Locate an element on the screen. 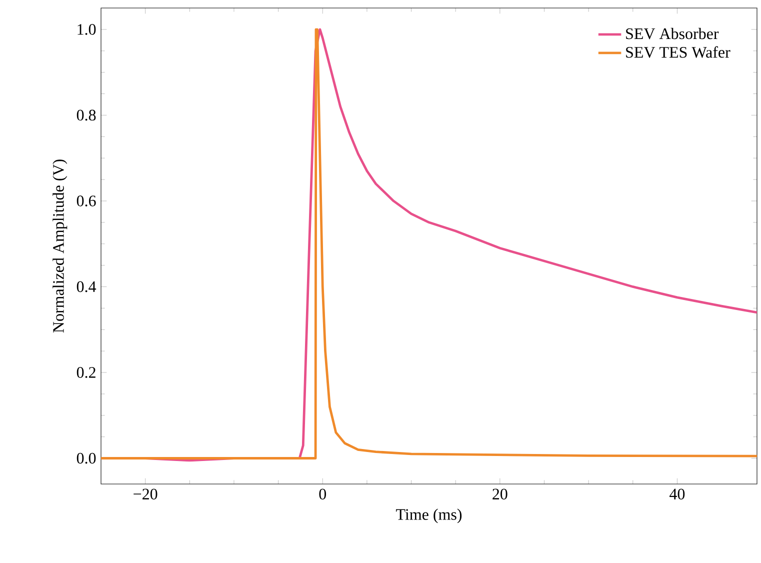 The height and width of the screenshot is (563, 761). y-tick-label: 0.6 is located at coordinates (86, 201).